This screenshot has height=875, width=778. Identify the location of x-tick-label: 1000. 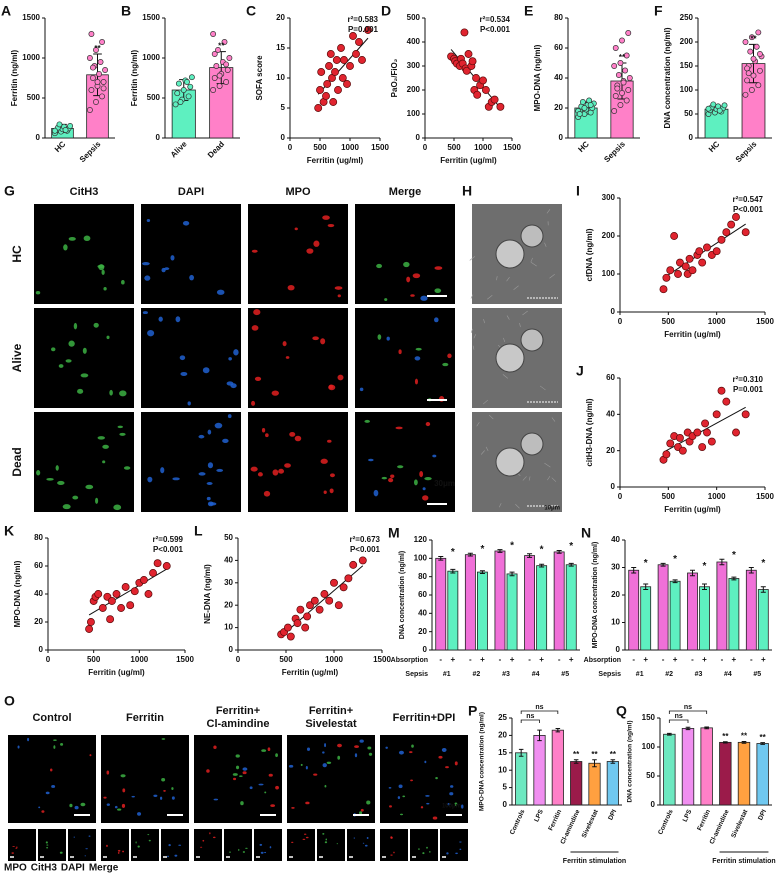
(717, 496).